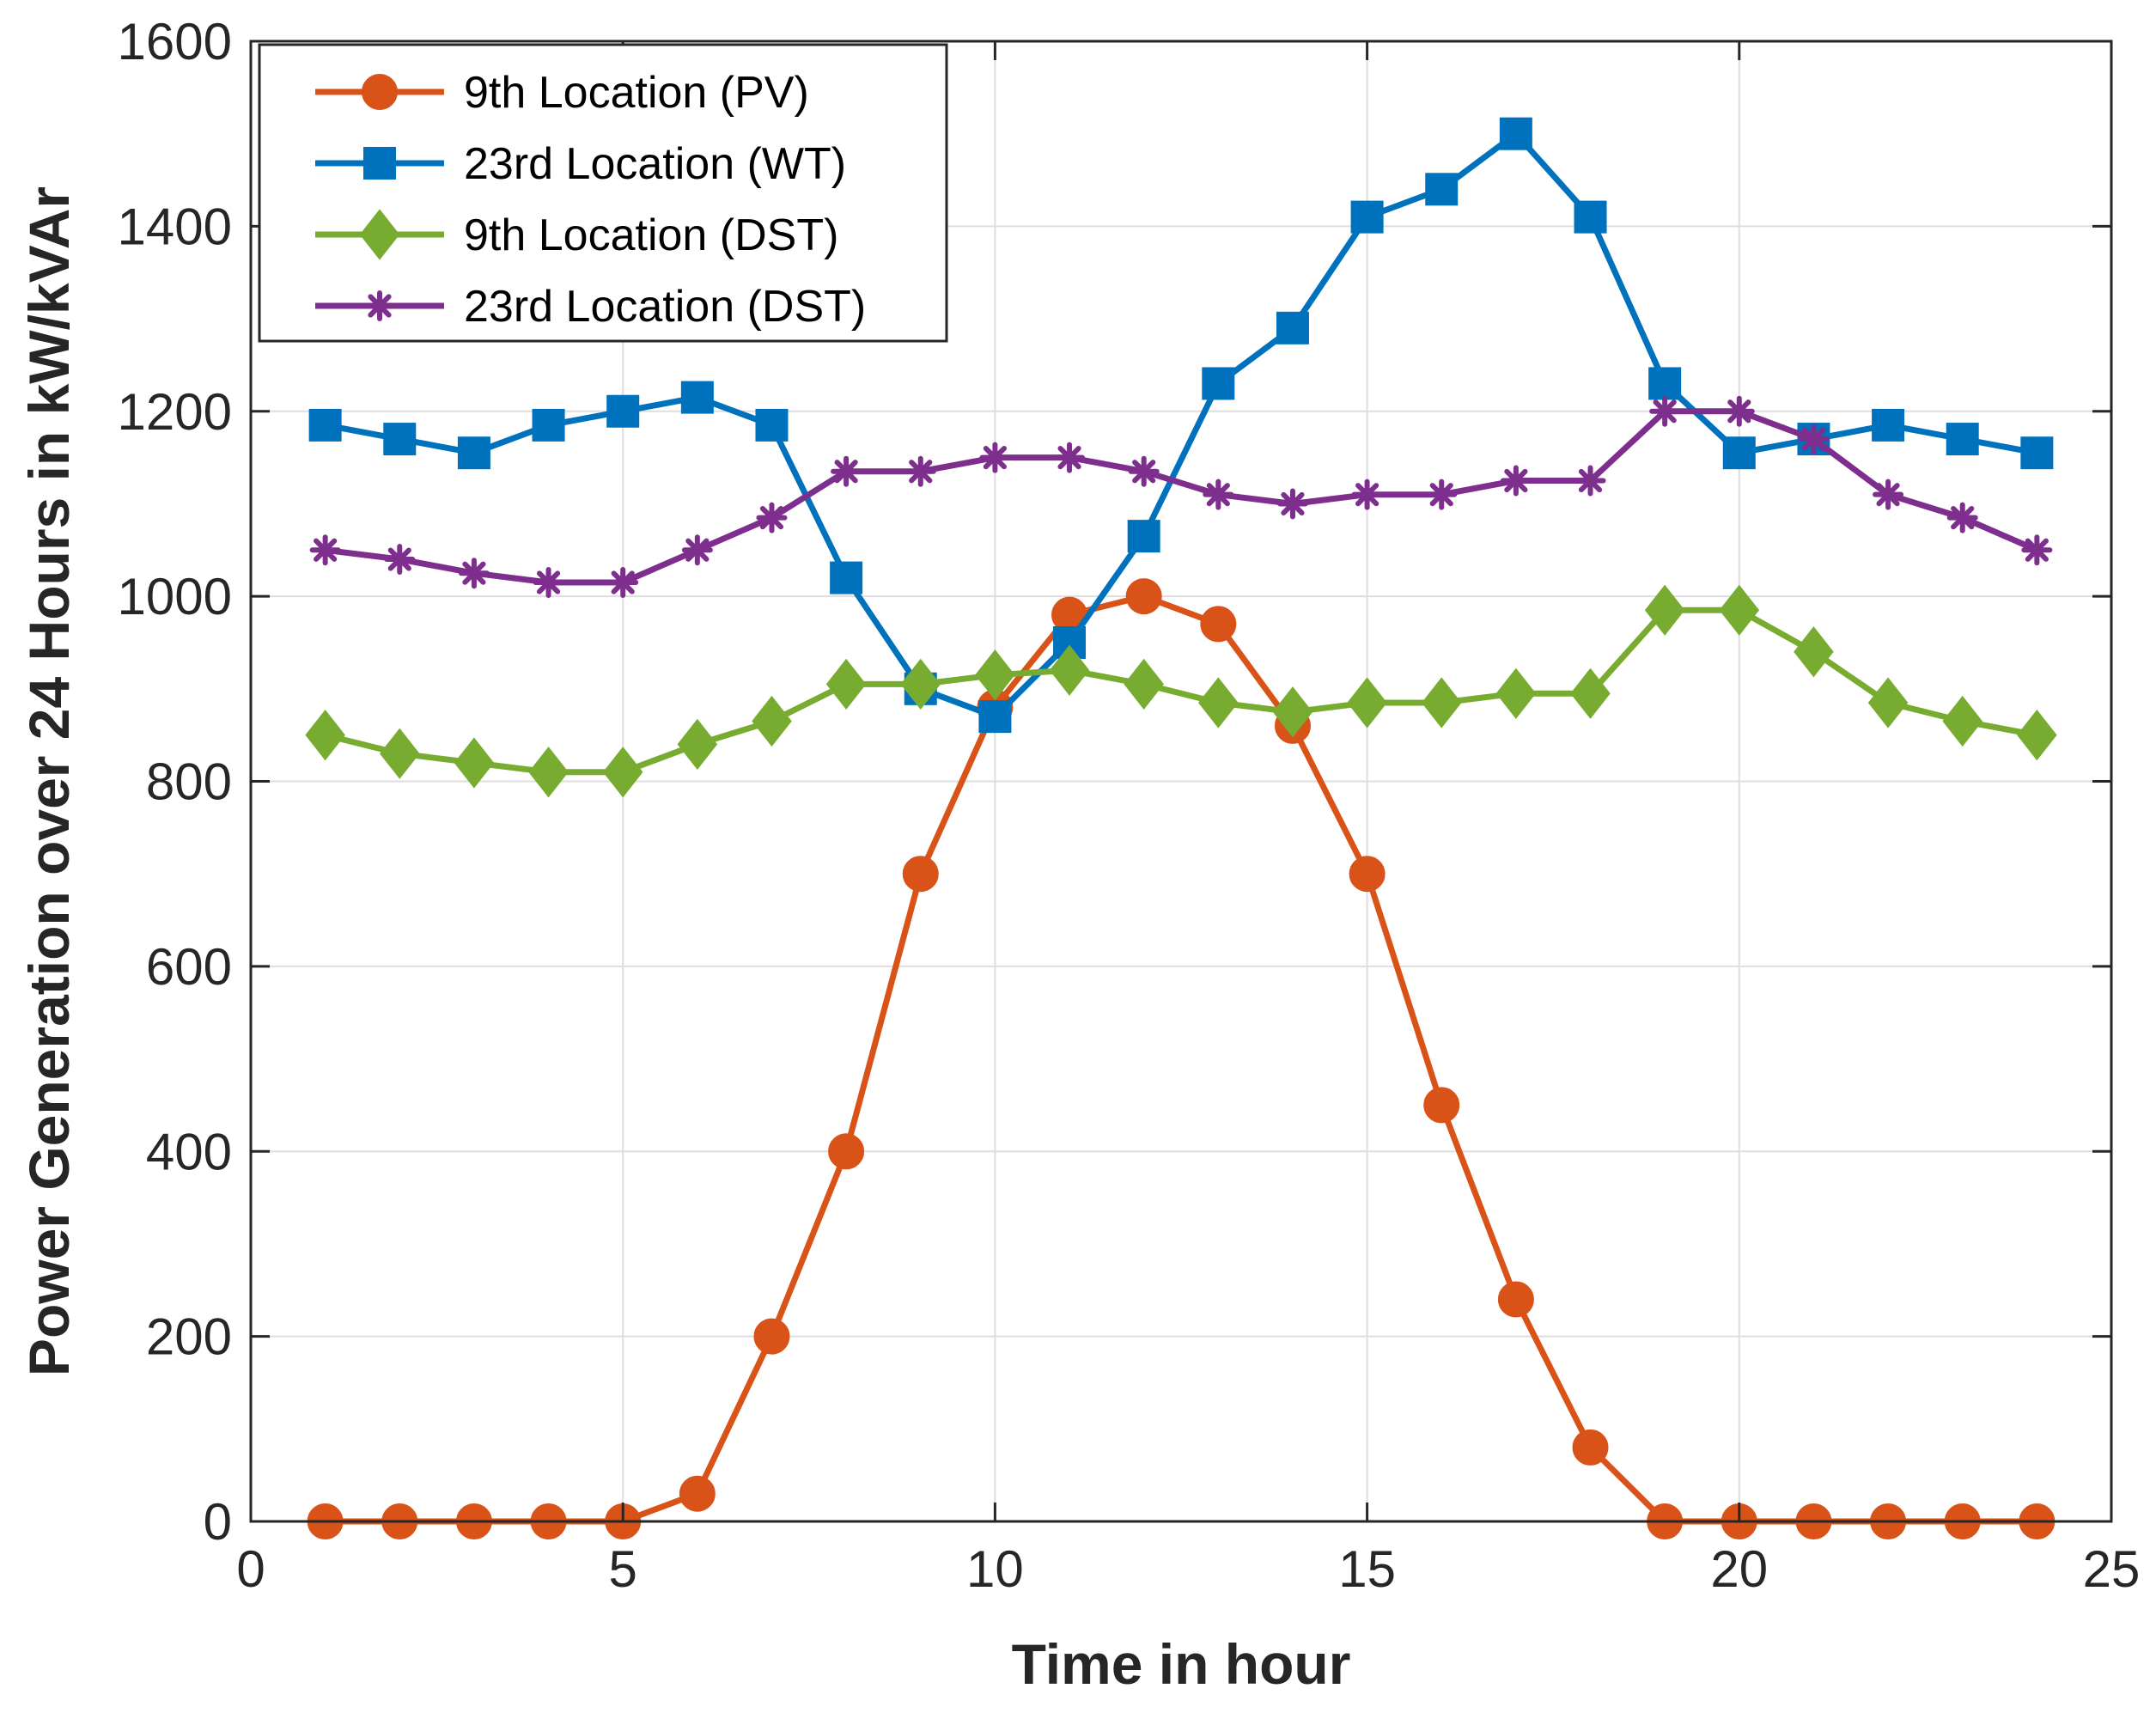 Image resolution: width=2156 pixels, height=1713 pixels. Describe the element at coordinates (250, 1569) in the screenshot. I see `x-tick-label: 0` at that location.